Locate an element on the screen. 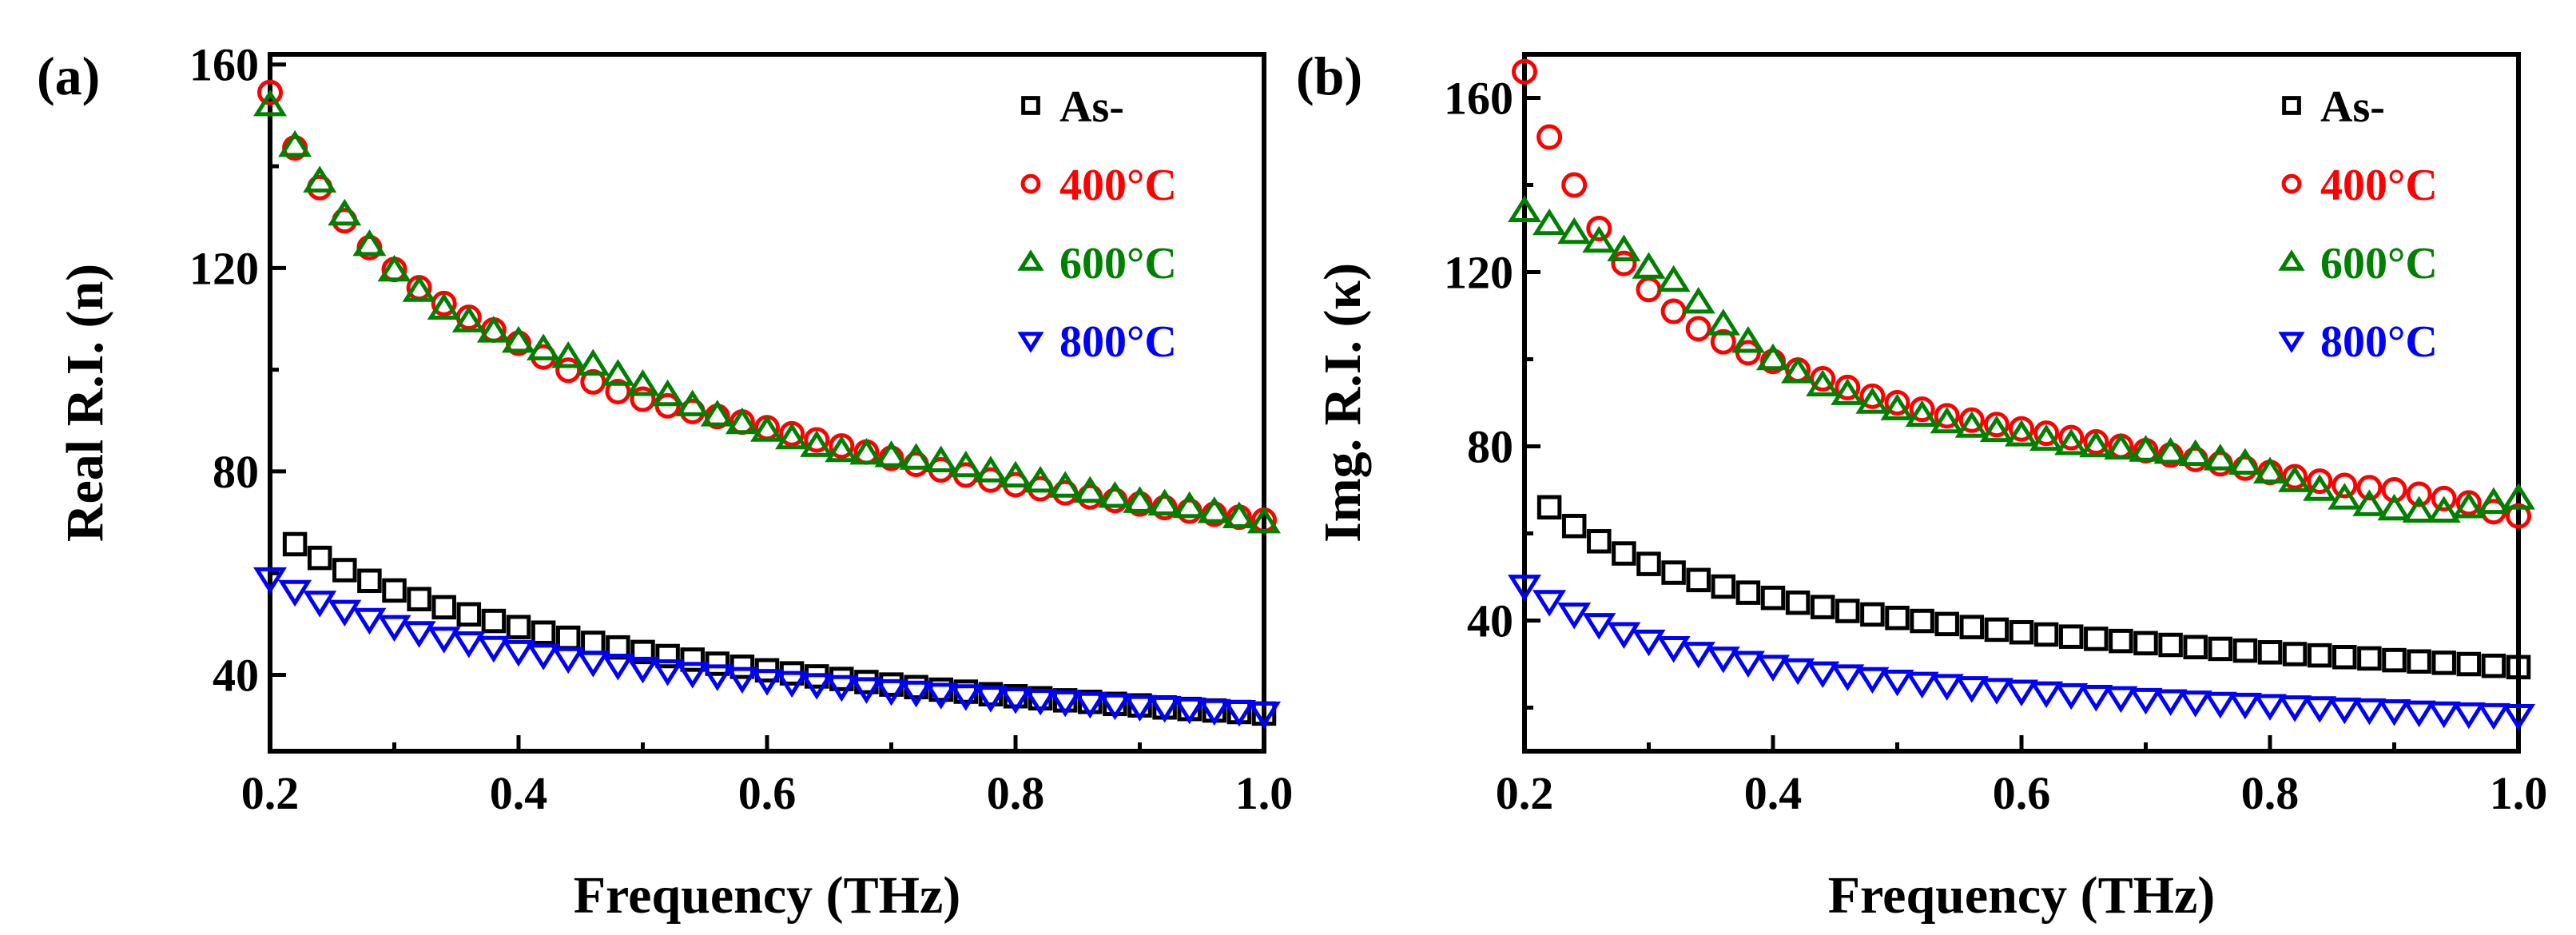  legend-label-b-1: 400°C is located at coordinates (2379, 185).